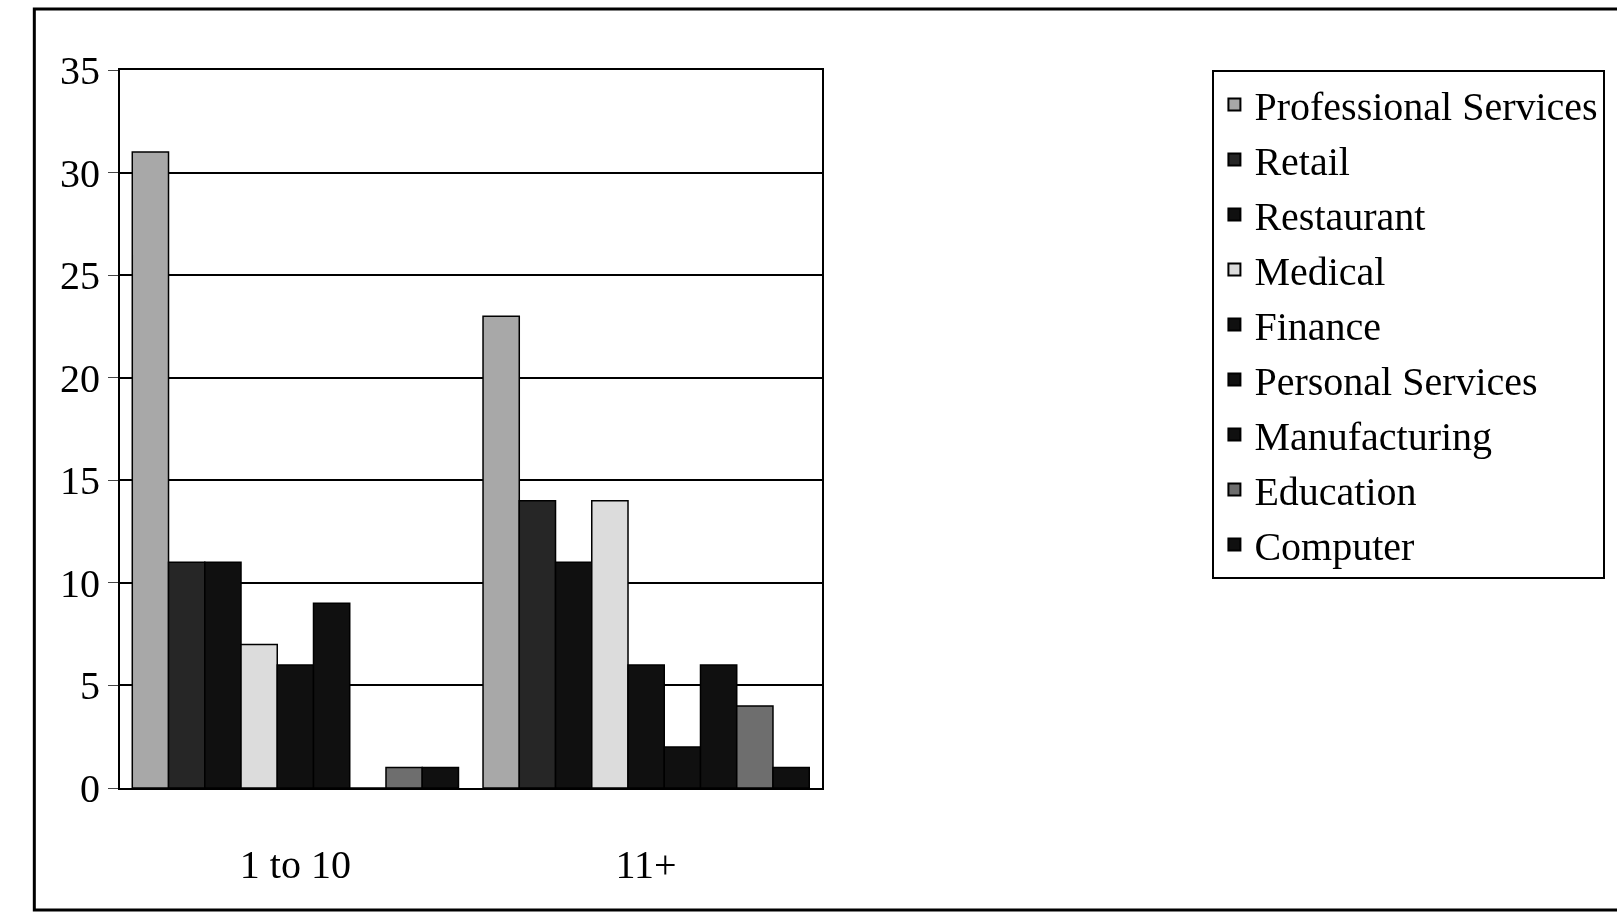  Describe the element at coordinates (90, 788) in the screenshot. I see `y-tick-label: 0` at that location.